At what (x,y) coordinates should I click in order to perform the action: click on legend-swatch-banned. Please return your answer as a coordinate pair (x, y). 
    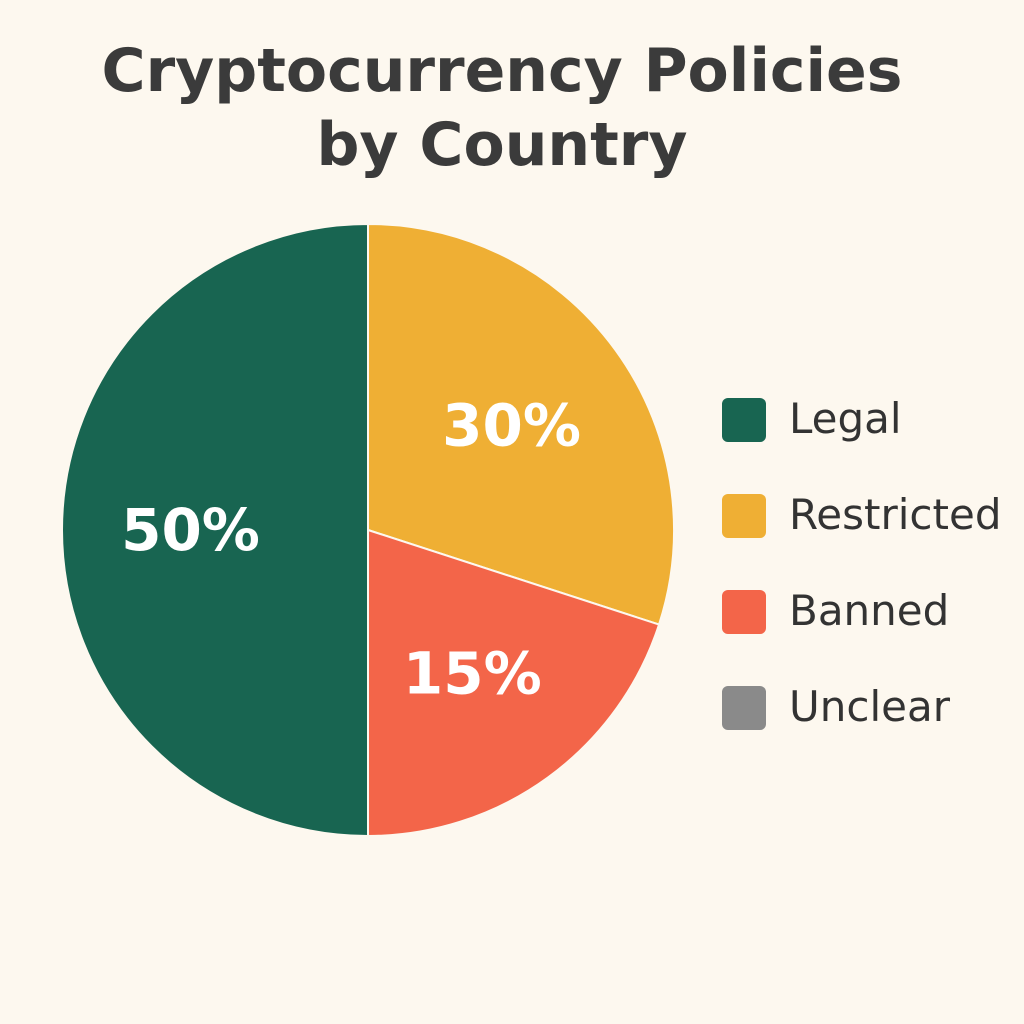
    Looking at the image, I should click on (744, 612).